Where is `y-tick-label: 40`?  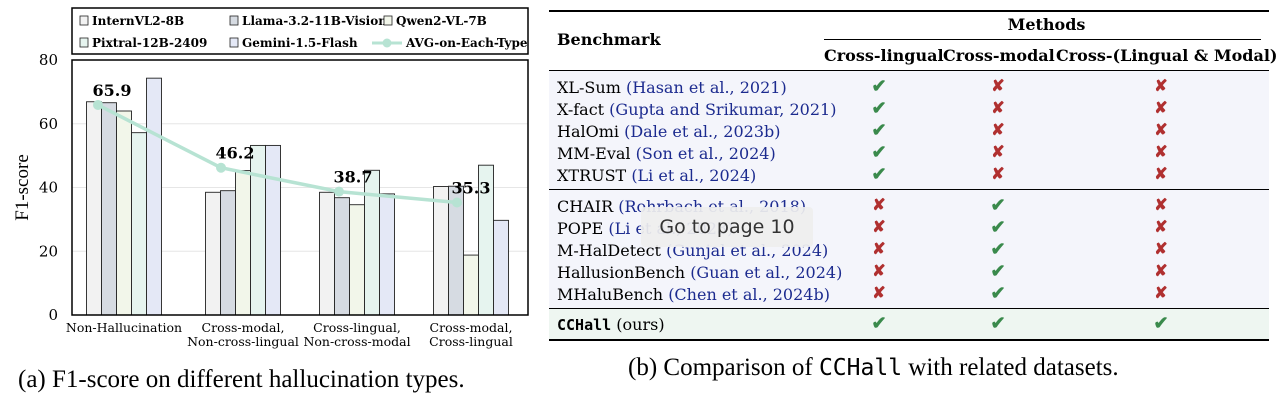 y-tick-label: 40 is located at coordinates (48, 188).